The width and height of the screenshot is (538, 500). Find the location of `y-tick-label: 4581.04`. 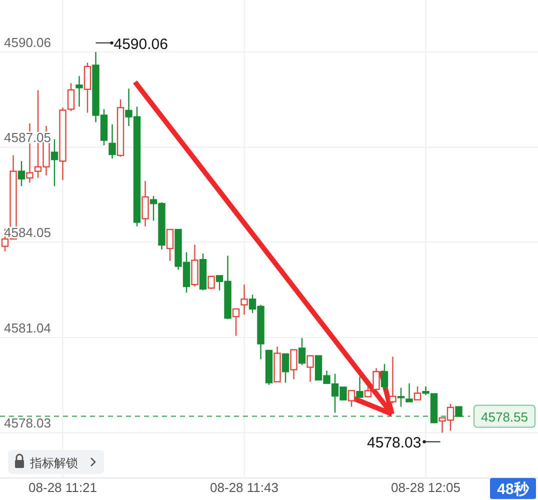

y-tick-label: 4581.04 is located at coordinates (27, 328).